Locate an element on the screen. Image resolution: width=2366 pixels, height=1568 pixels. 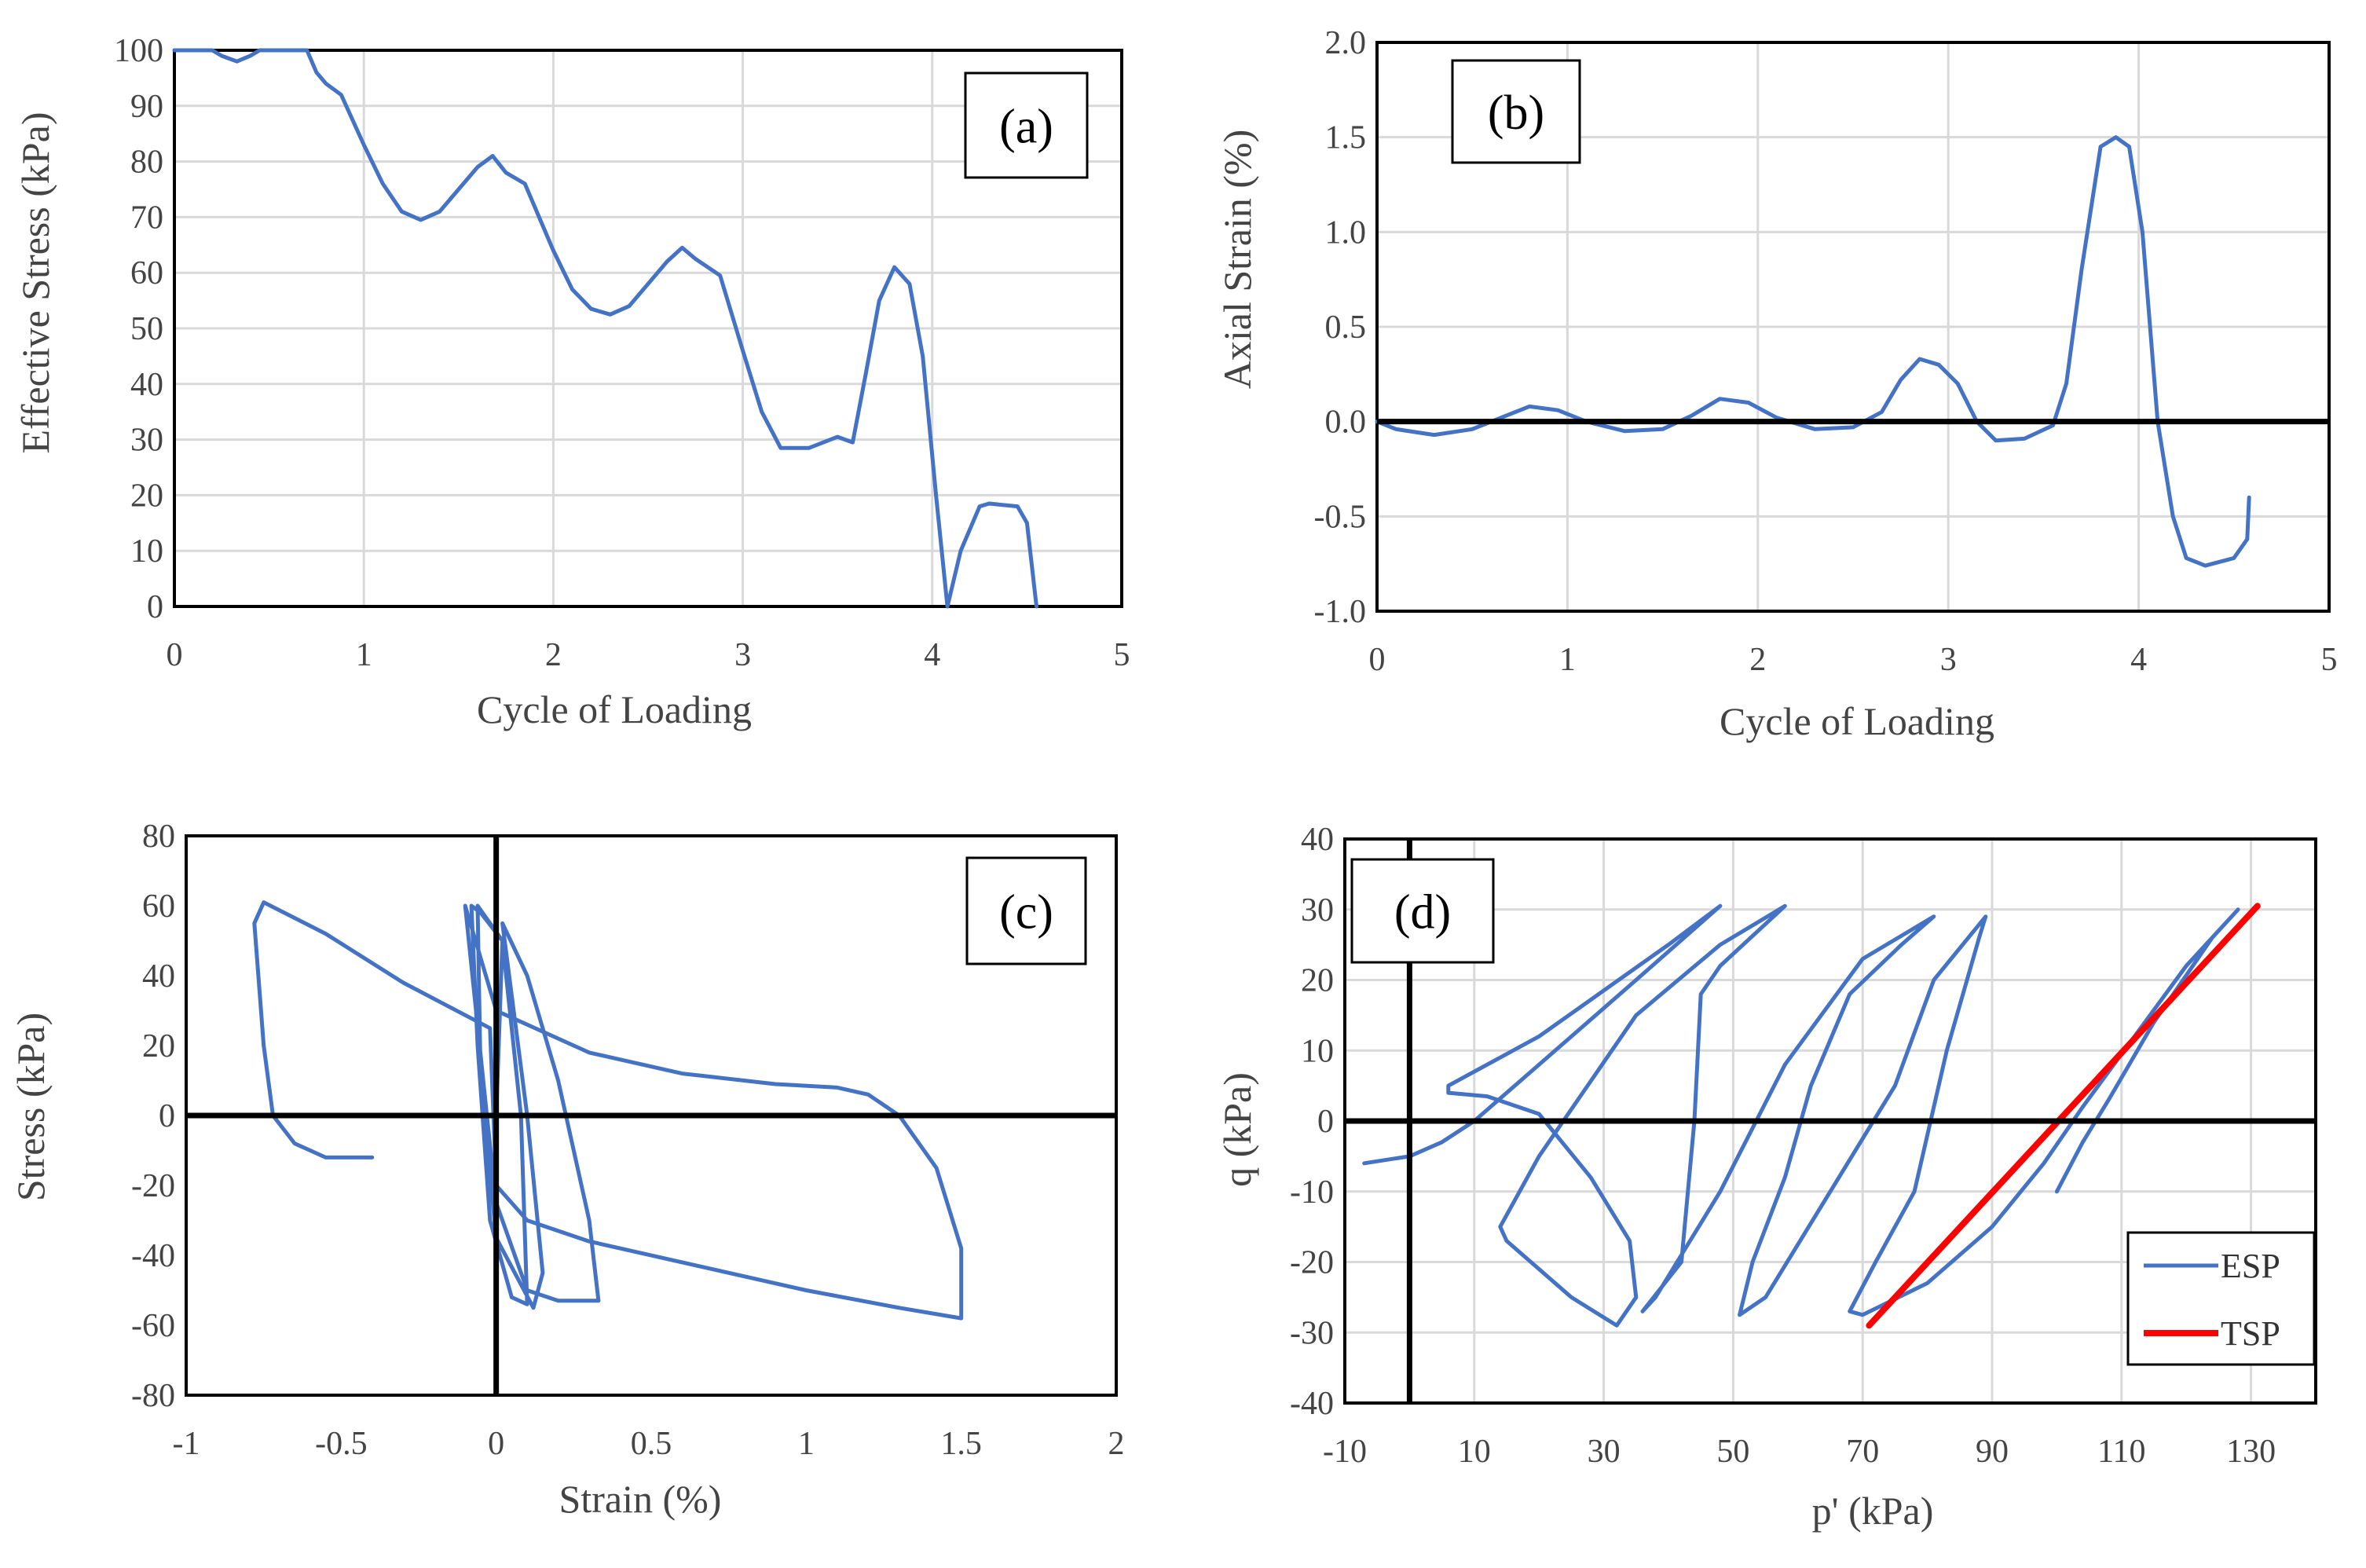
y-tick-label: -80 is located at coordinates (153, 1396).